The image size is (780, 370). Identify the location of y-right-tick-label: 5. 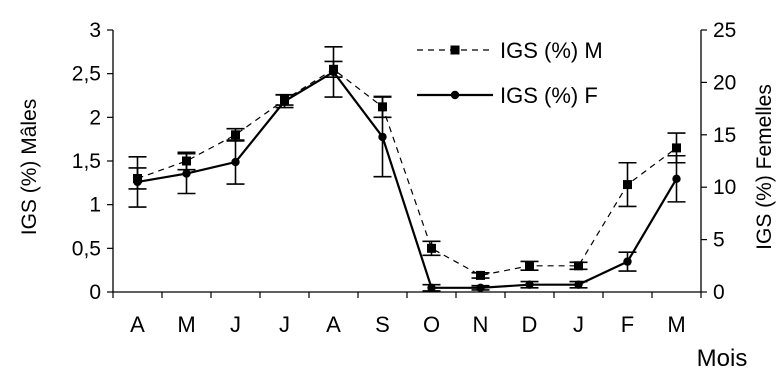
(719, 240).